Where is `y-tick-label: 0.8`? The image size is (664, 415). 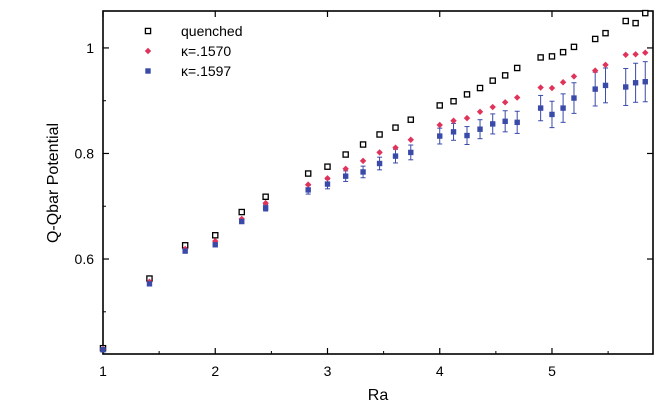 y-tick-label: 0.8 is located at coordinates (85, 153).